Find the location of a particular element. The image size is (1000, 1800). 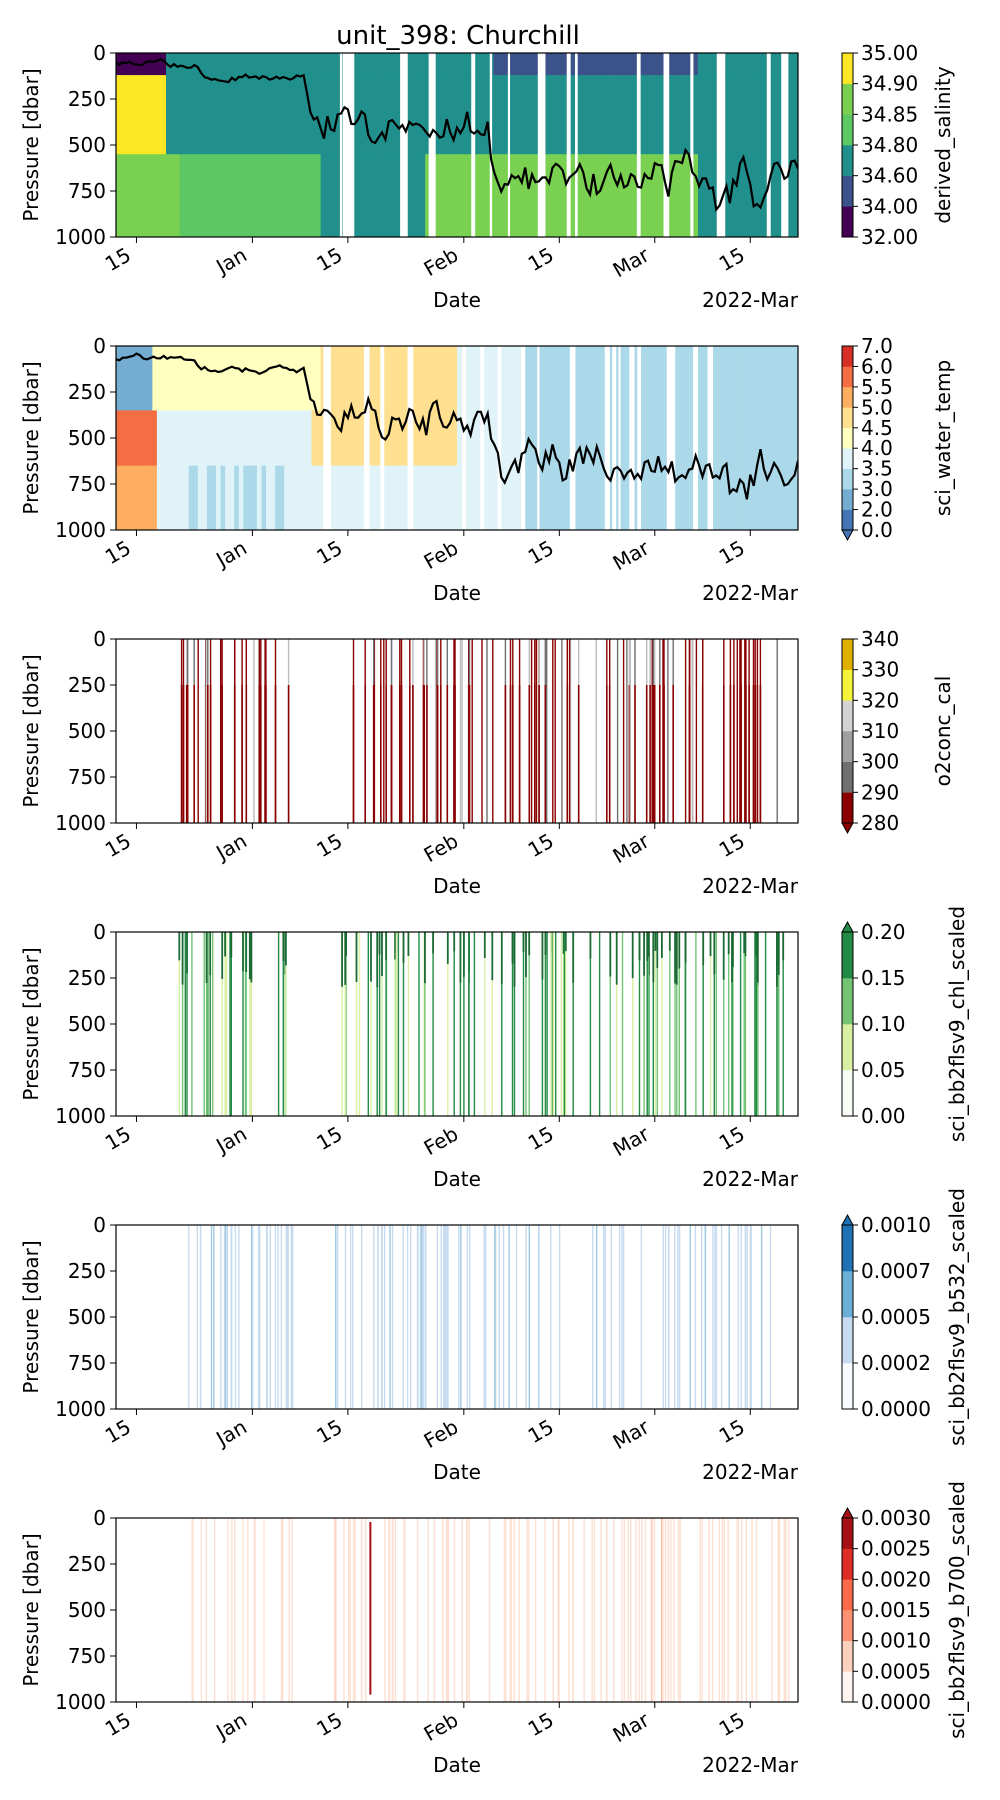

colorbar-tick-label: 340 is located at coordinates (880, 639).